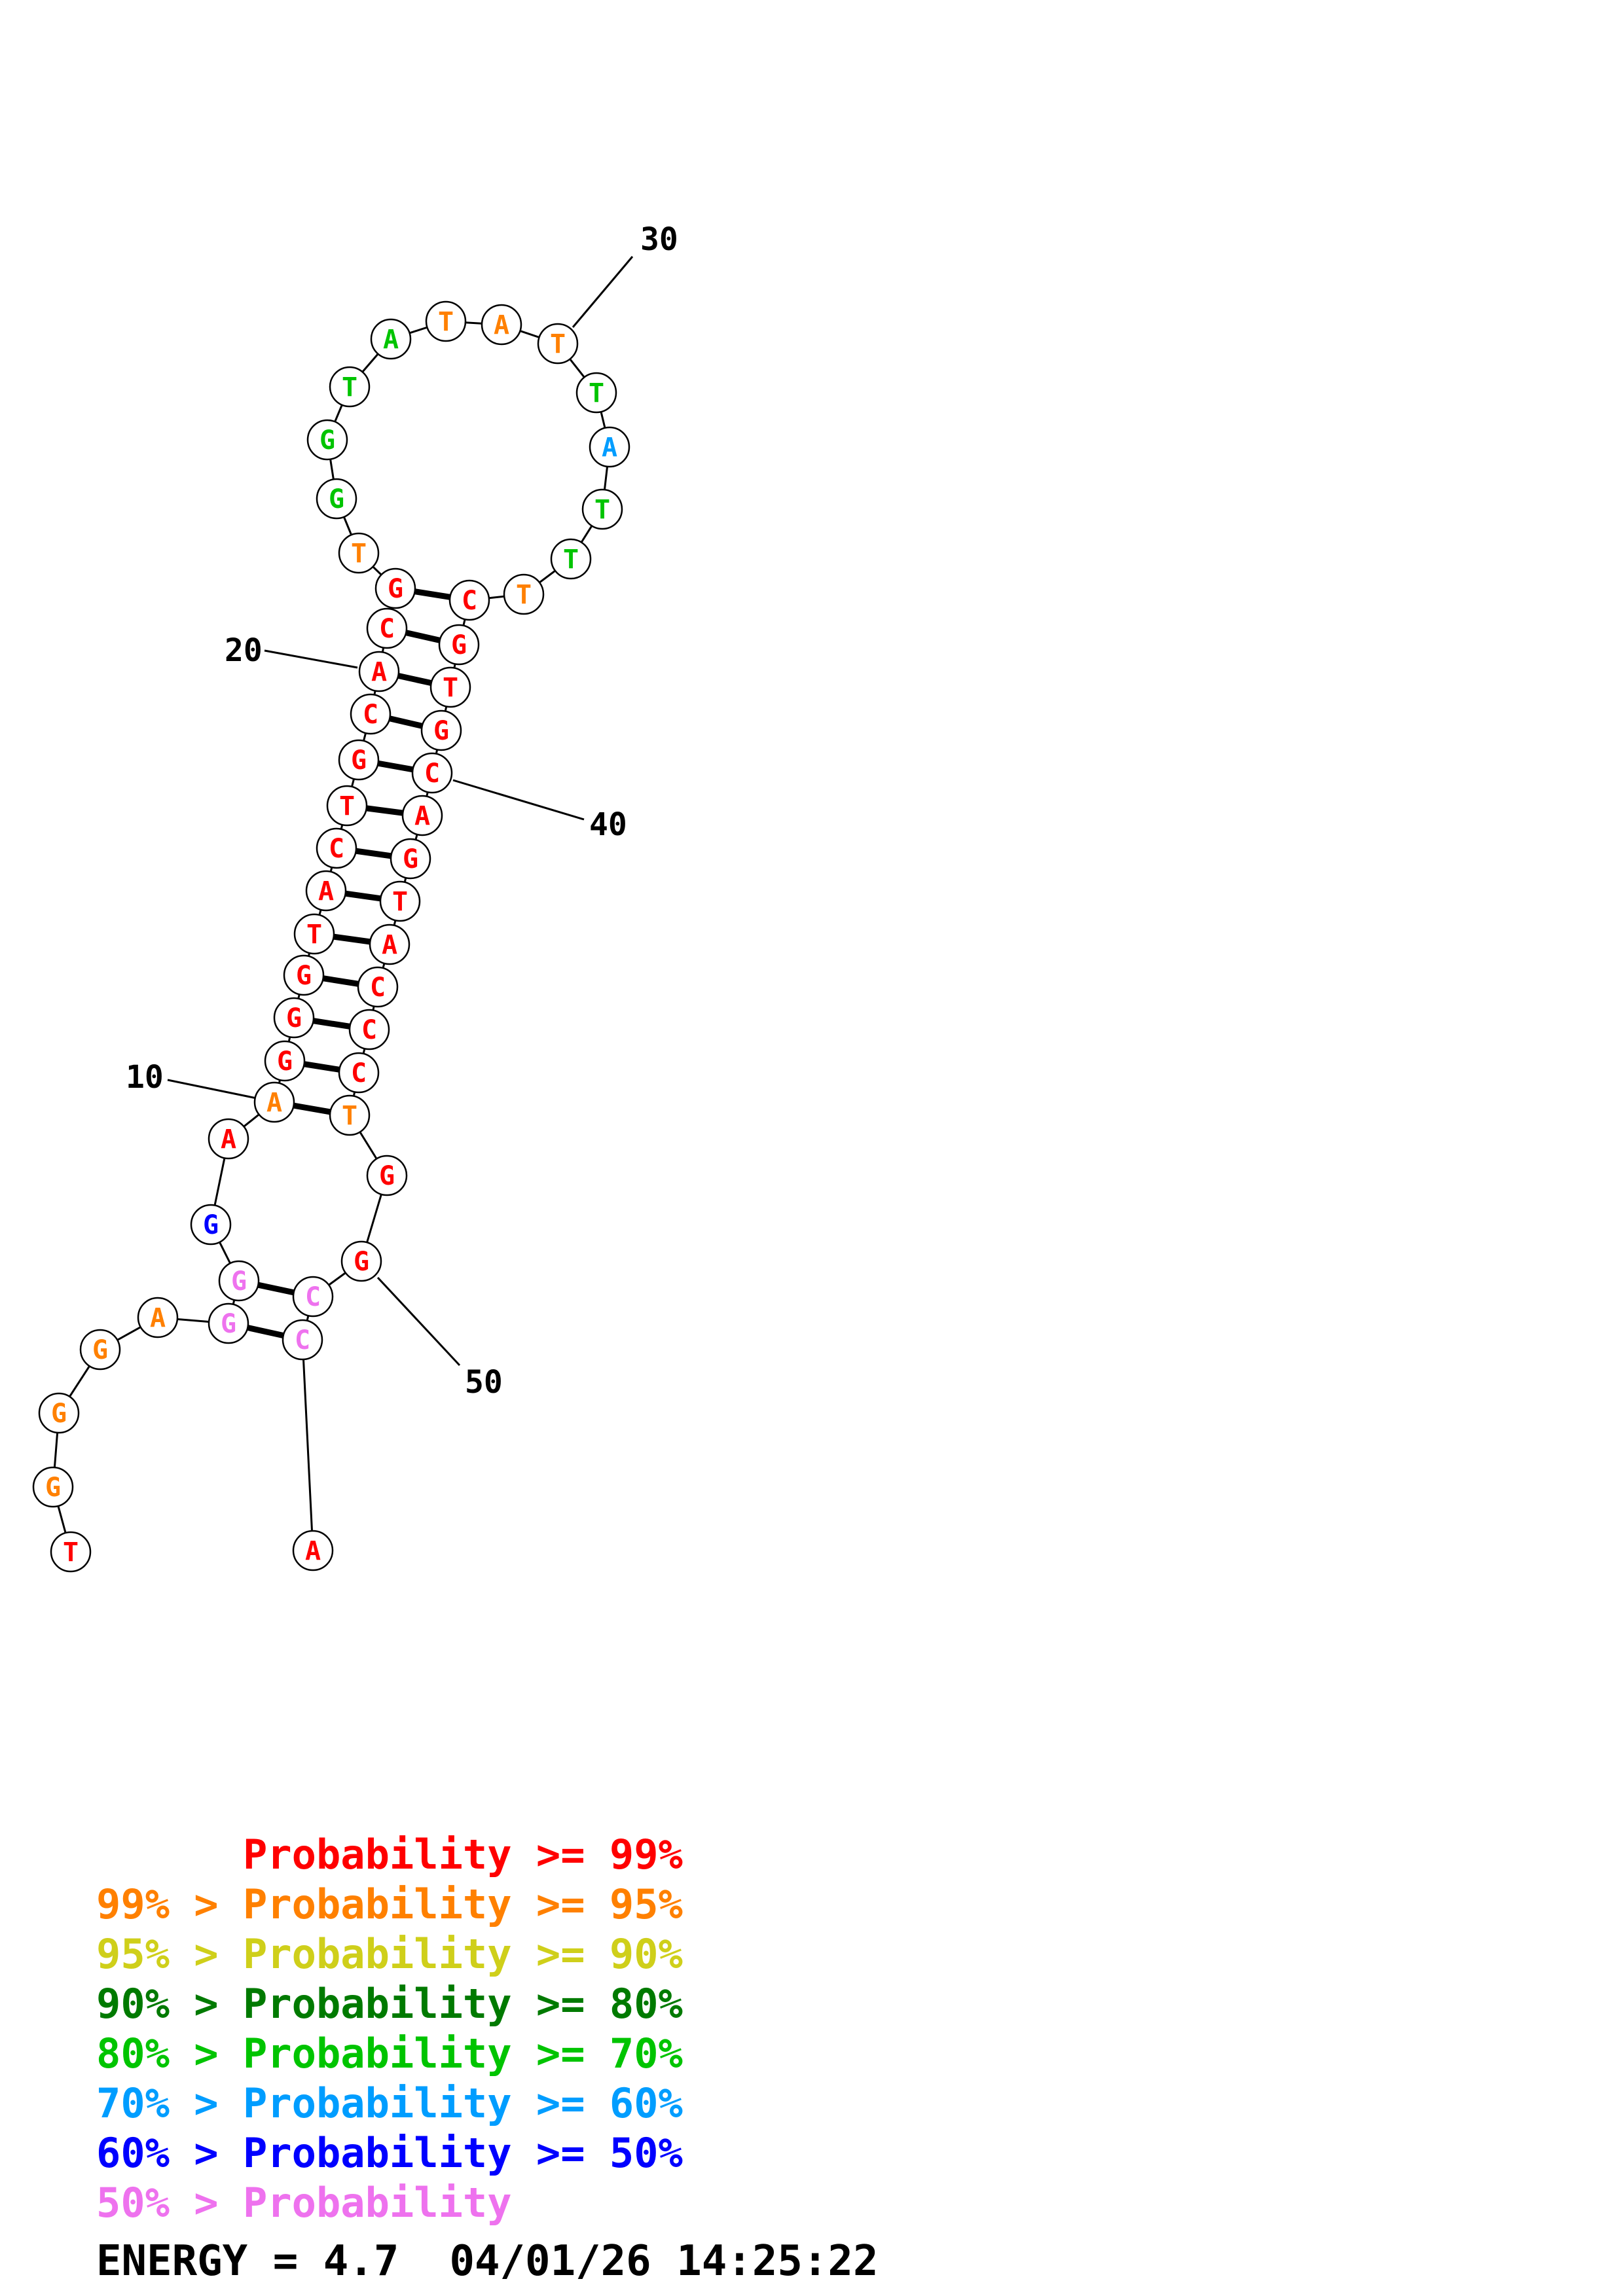  What do you see at coordinates (389, 2004) in the screenshot?
I see `legend-row-4: 90% > Probability >= 80%` at bounding box center [389, 2004].